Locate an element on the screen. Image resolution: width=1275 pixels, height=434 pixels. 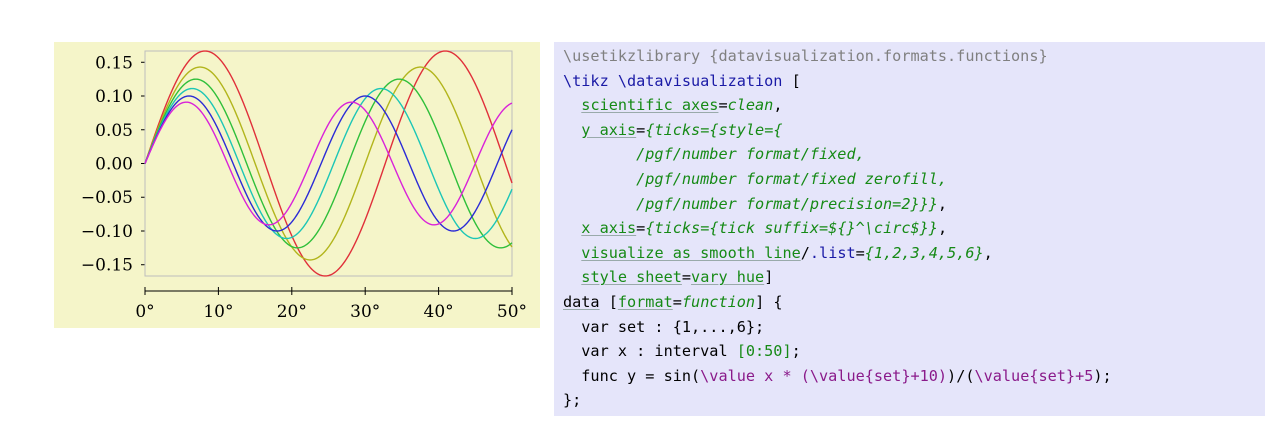
x-tick-label: 30° is located at coordinates (365, 312).